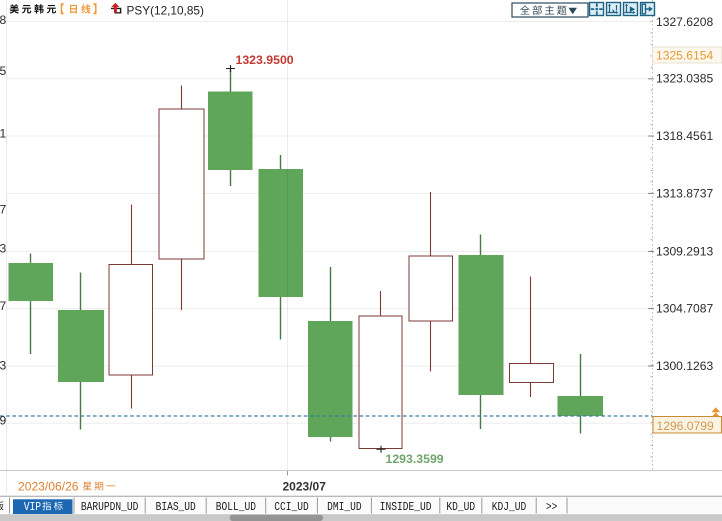 This screenshot has height=521, width=722. What do you see at coordinates (460, 507) in the screenshot?
I see `svg-text: KD_UD` at bounding box center [460, 507].